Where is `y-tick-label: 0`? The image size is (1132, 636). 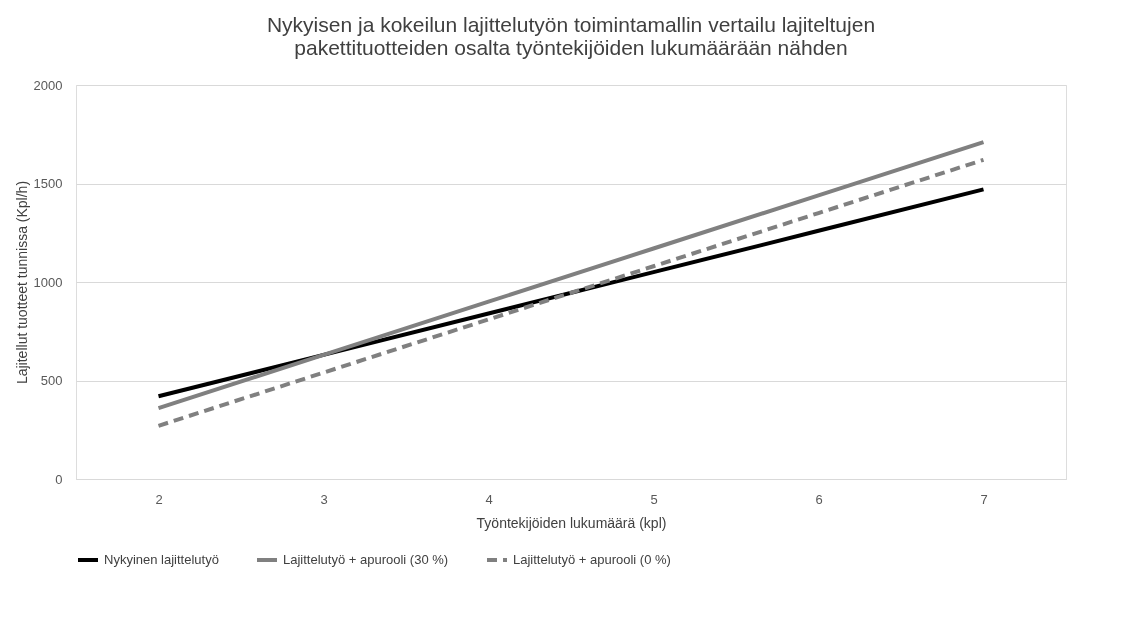
y-tick-label: 0 is located at coordinates (59, 479).